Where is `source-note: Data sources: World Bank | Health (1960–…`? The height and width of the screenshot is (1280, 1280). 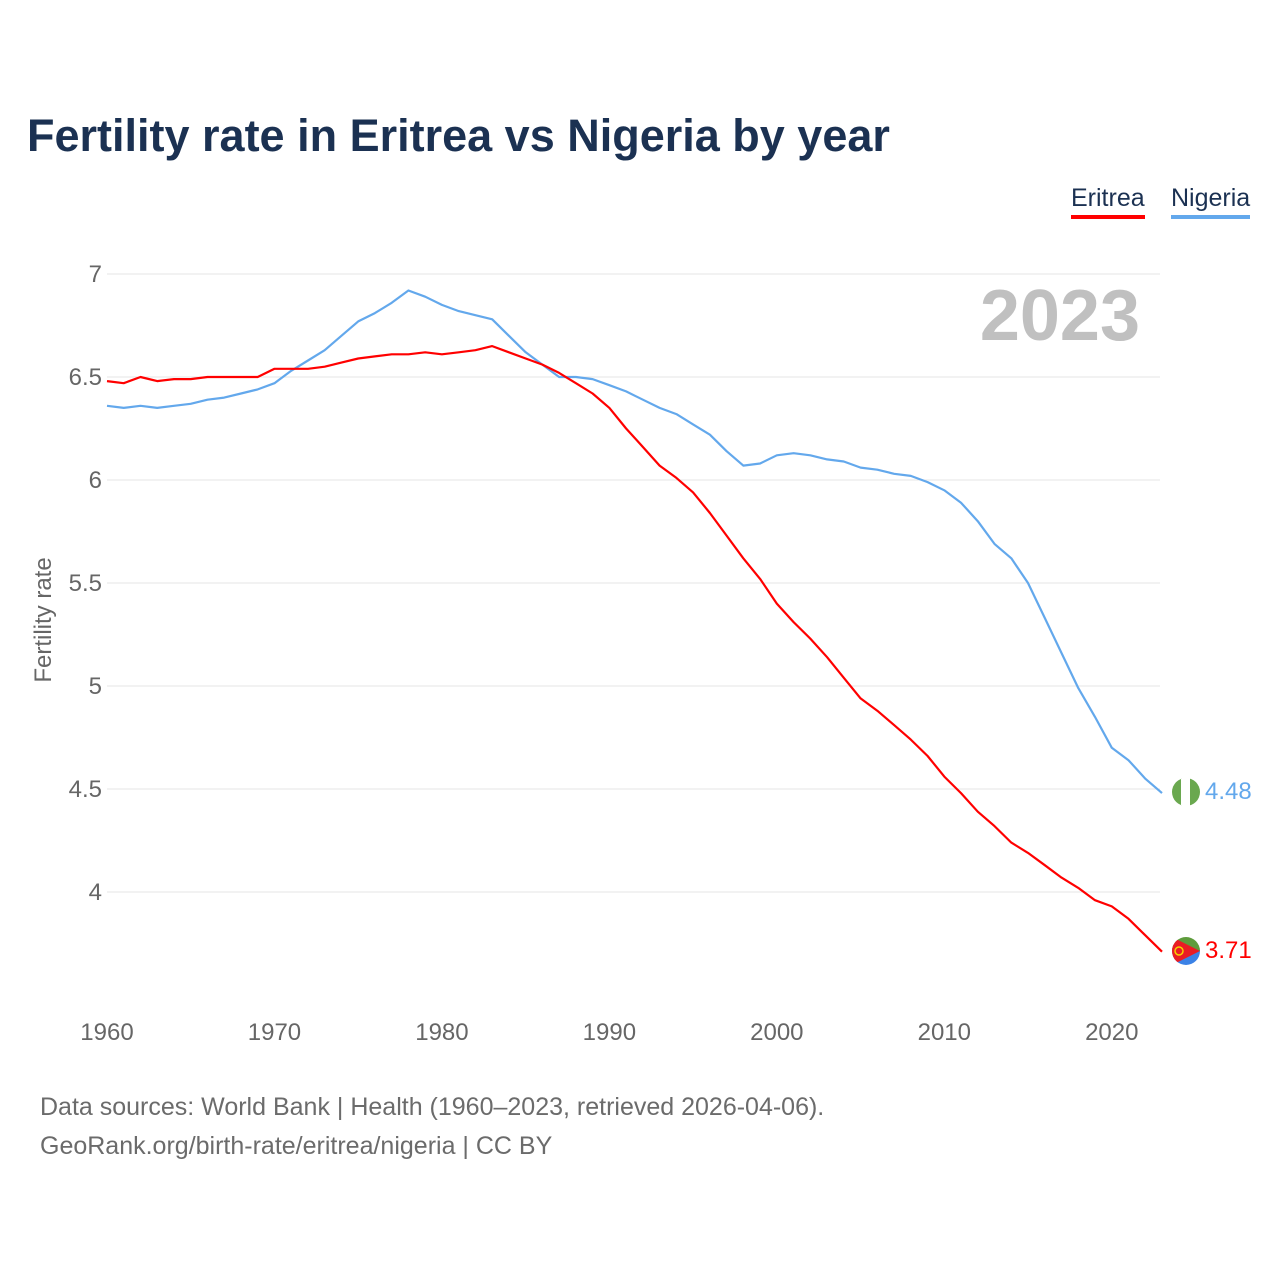 source-note: Data sources: World Bank | Health (1960–… is located at coordinates (432, 1127).